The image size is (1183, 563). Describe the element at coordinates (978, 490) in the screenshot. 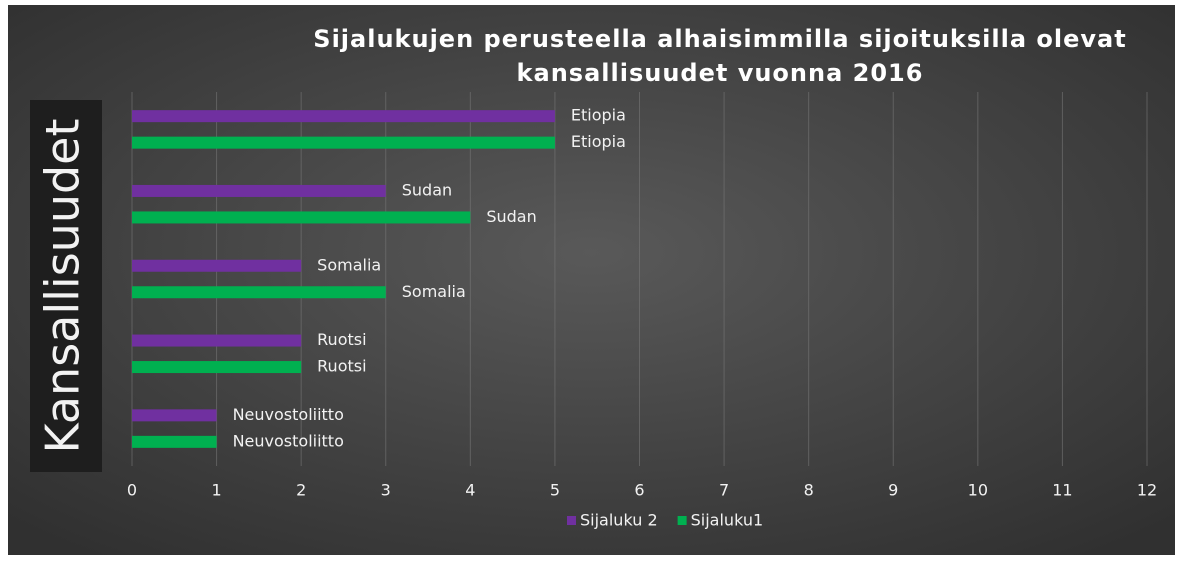

I see `x-tick-label: 10` at that location.